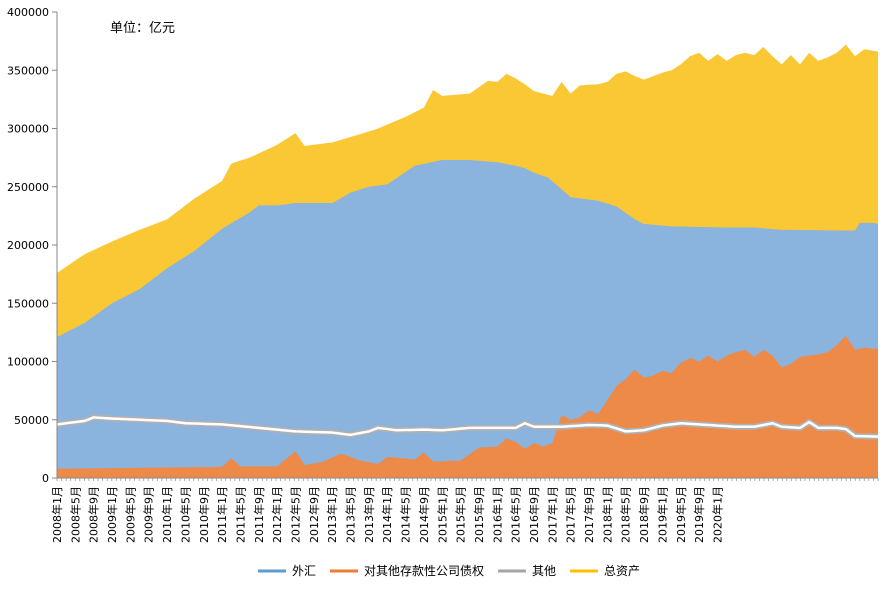  I want to click on unit-annotation: 单位：亿元, so click(142, 28).